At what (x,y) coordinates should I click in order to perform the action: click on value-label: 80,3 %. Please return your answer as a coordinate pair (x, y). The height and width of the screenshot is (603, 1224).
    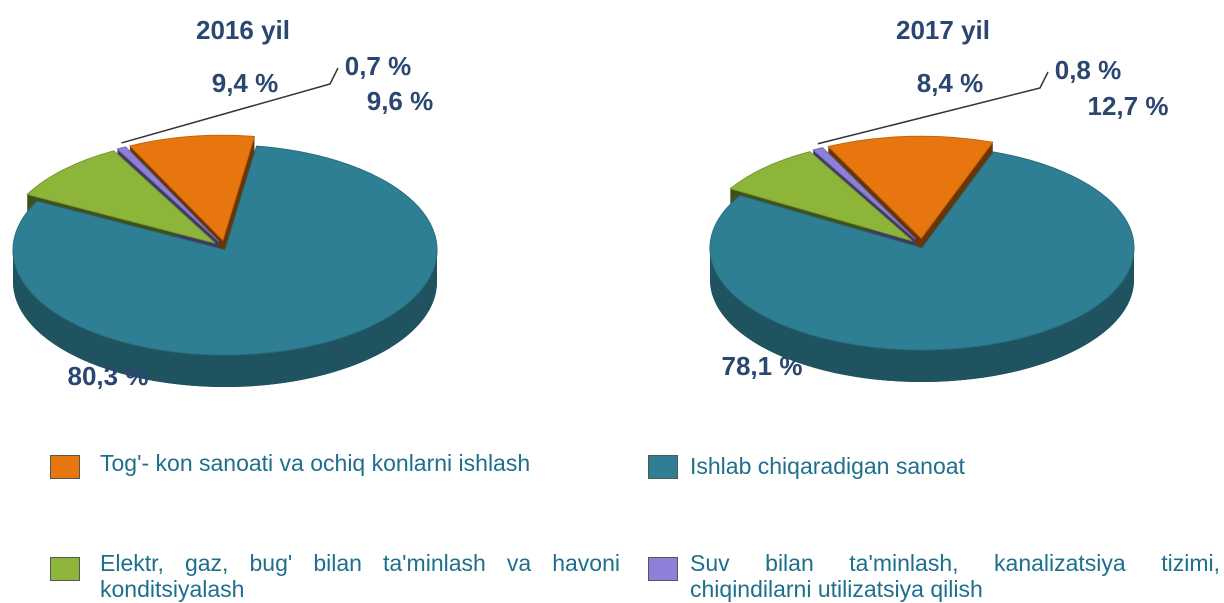
    Looking at the image, I should click on (108, 376).